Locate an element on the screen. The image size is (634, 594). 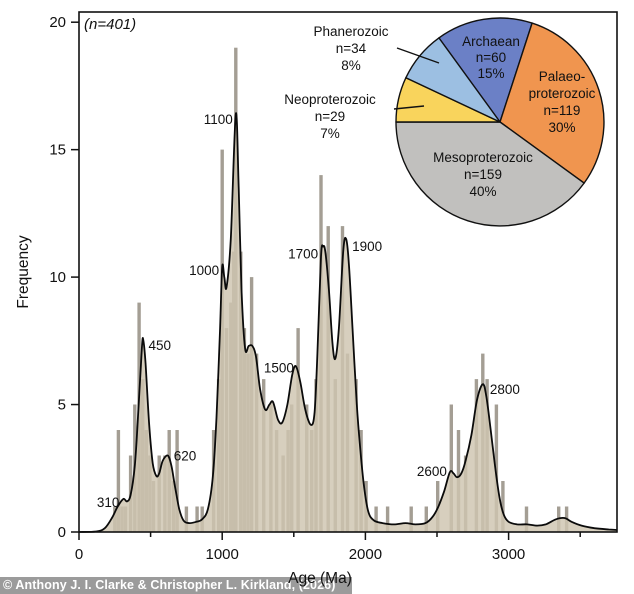
pie-label-palaeoproterozoic: proterozoic is located at coordinates (562, 93).